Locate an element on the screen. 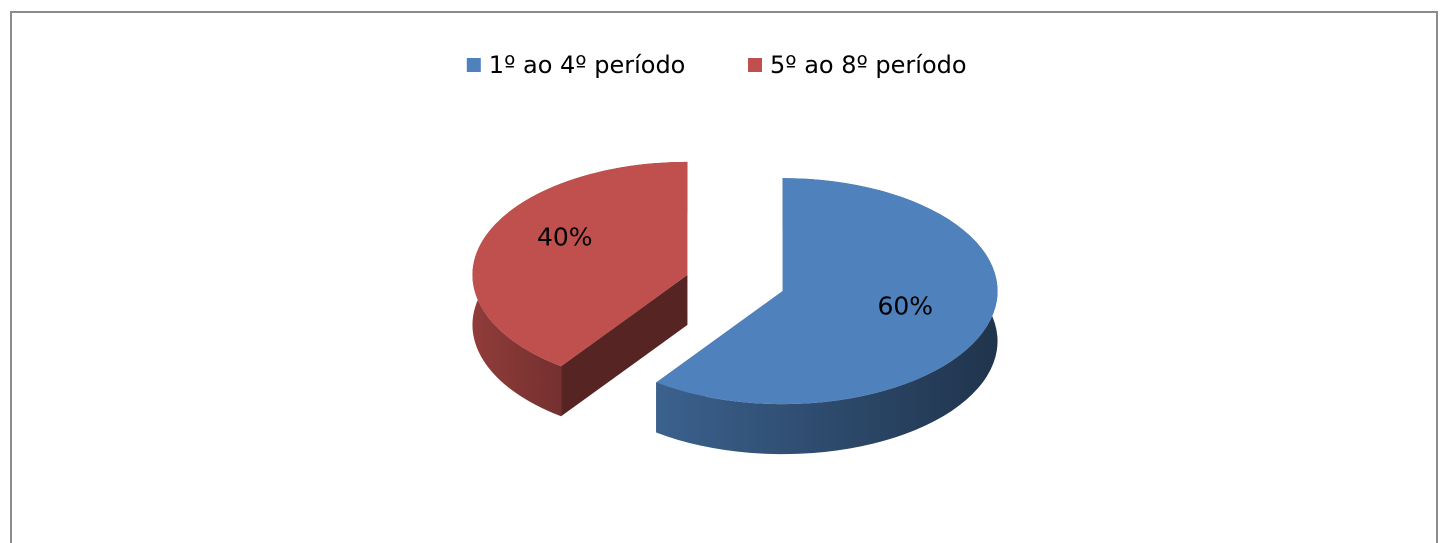 This screenshot has width=1449, height=543. data-label: 60% is located at coordinates (905, 305).